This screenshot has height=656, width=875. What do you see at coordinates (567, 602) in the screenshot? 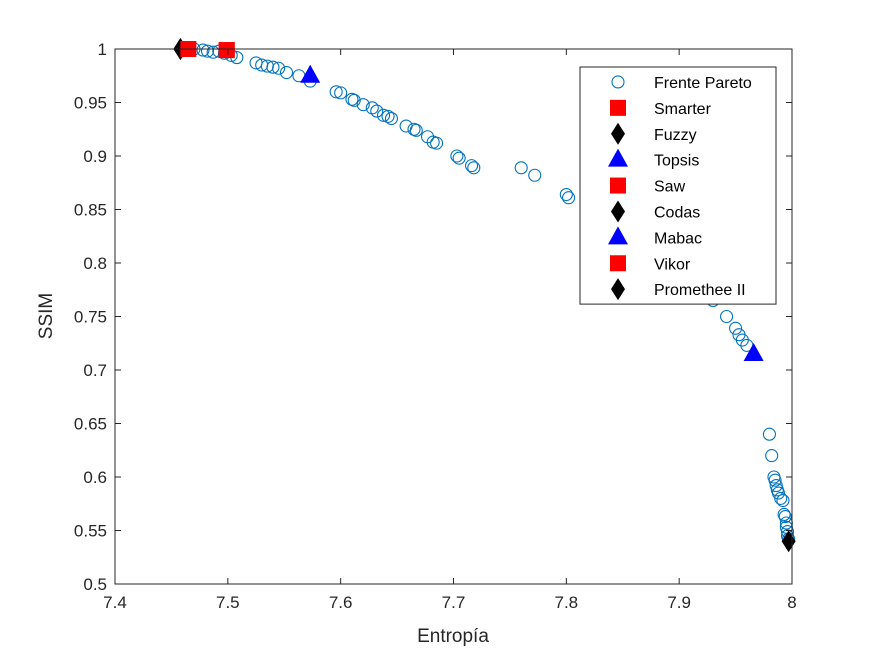
I see `x-tick-label: 7.8` at bounding box center [567, 602].